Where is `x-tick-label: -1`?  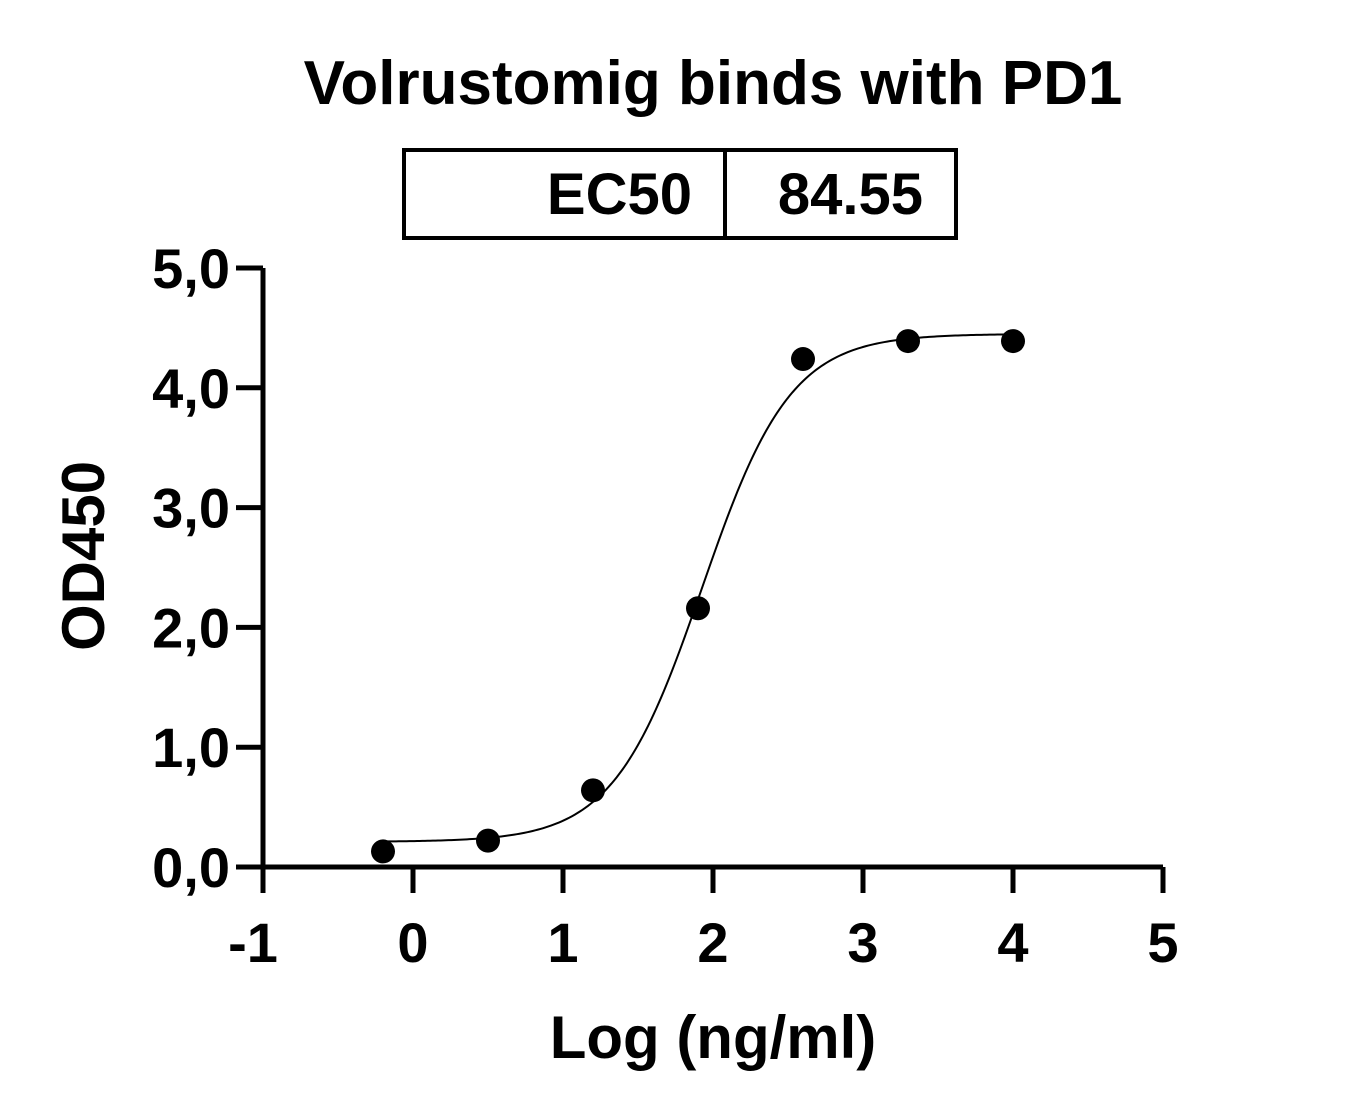
x-tick-label: -1 is located at coordinates (253, 942).